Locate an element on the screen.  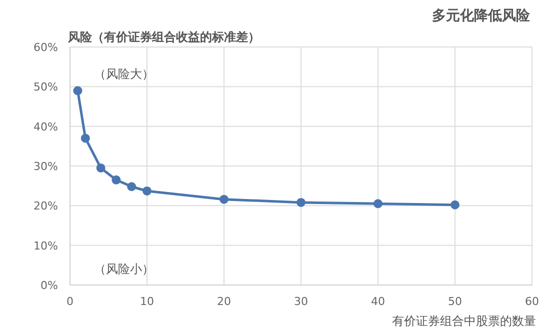
annotation: （风险大） is located at coordinates (124, 73).